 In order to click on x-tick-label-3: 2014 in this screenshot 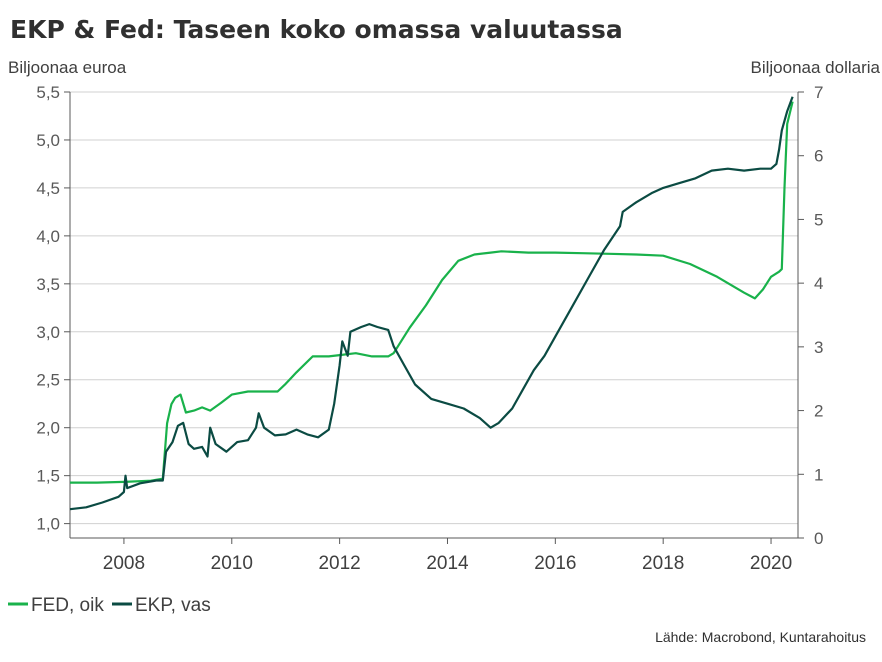, I will do `click(447, 563)`.